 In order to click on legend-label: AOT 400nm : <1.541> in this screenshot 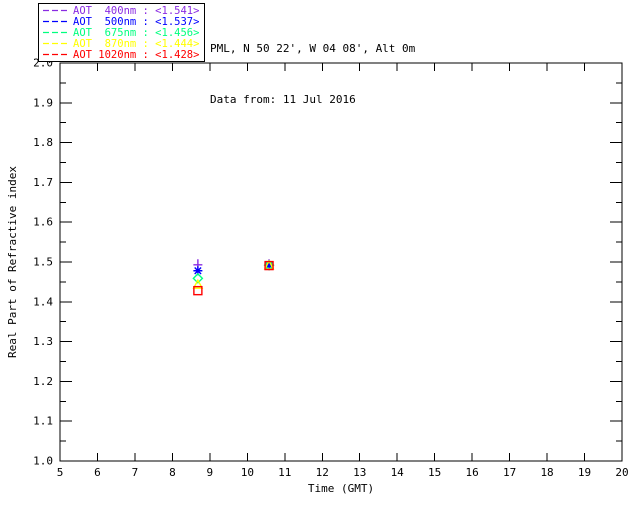, I will do `click(136, 10)`.